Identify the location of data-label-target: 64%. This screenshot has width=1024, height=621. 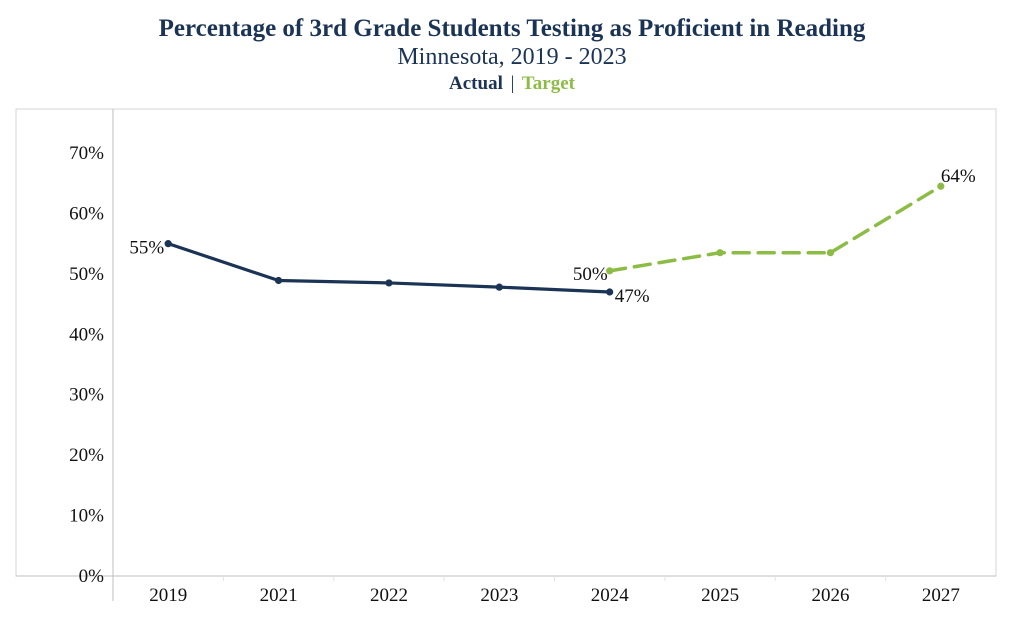
(958, 176).